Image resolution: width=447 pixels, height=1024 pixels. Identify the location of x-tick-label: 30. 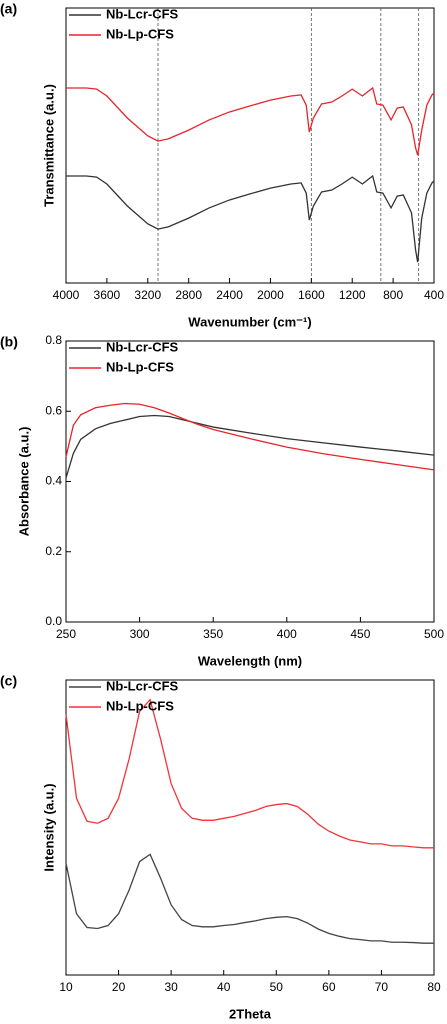
(171, 987).